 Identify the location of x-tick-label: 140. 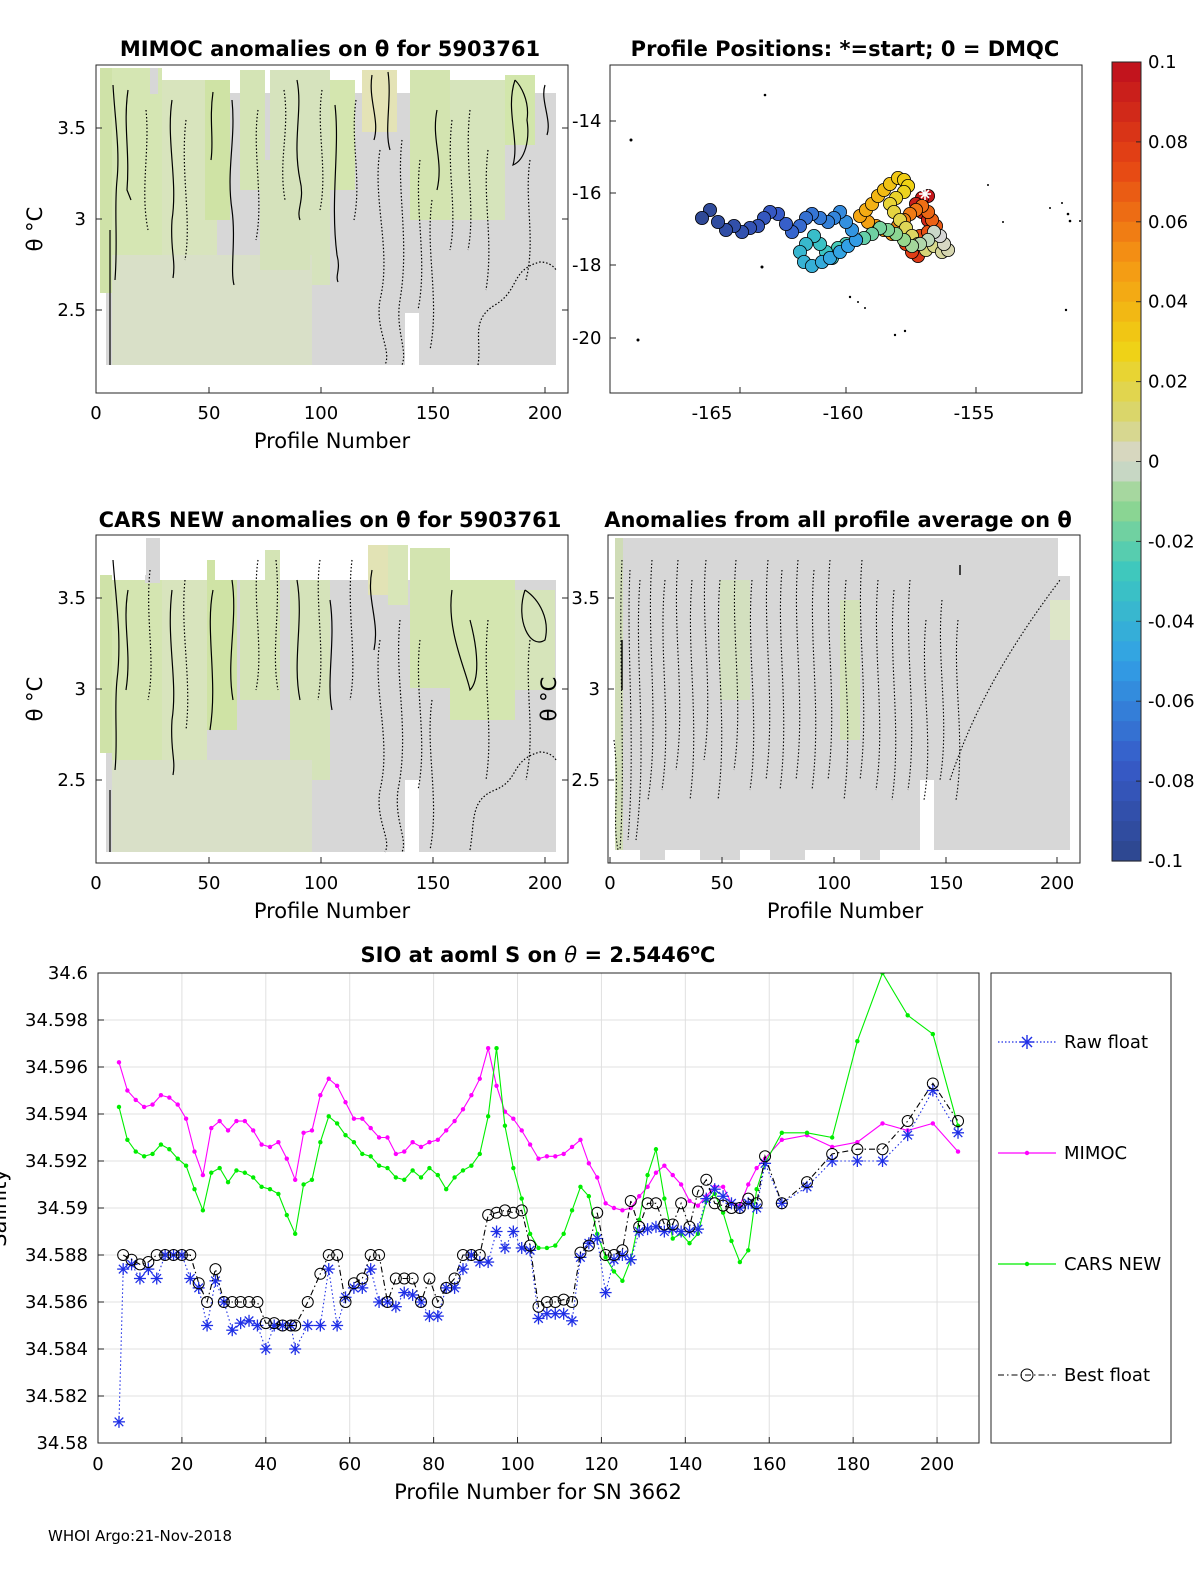
(685, 1464).